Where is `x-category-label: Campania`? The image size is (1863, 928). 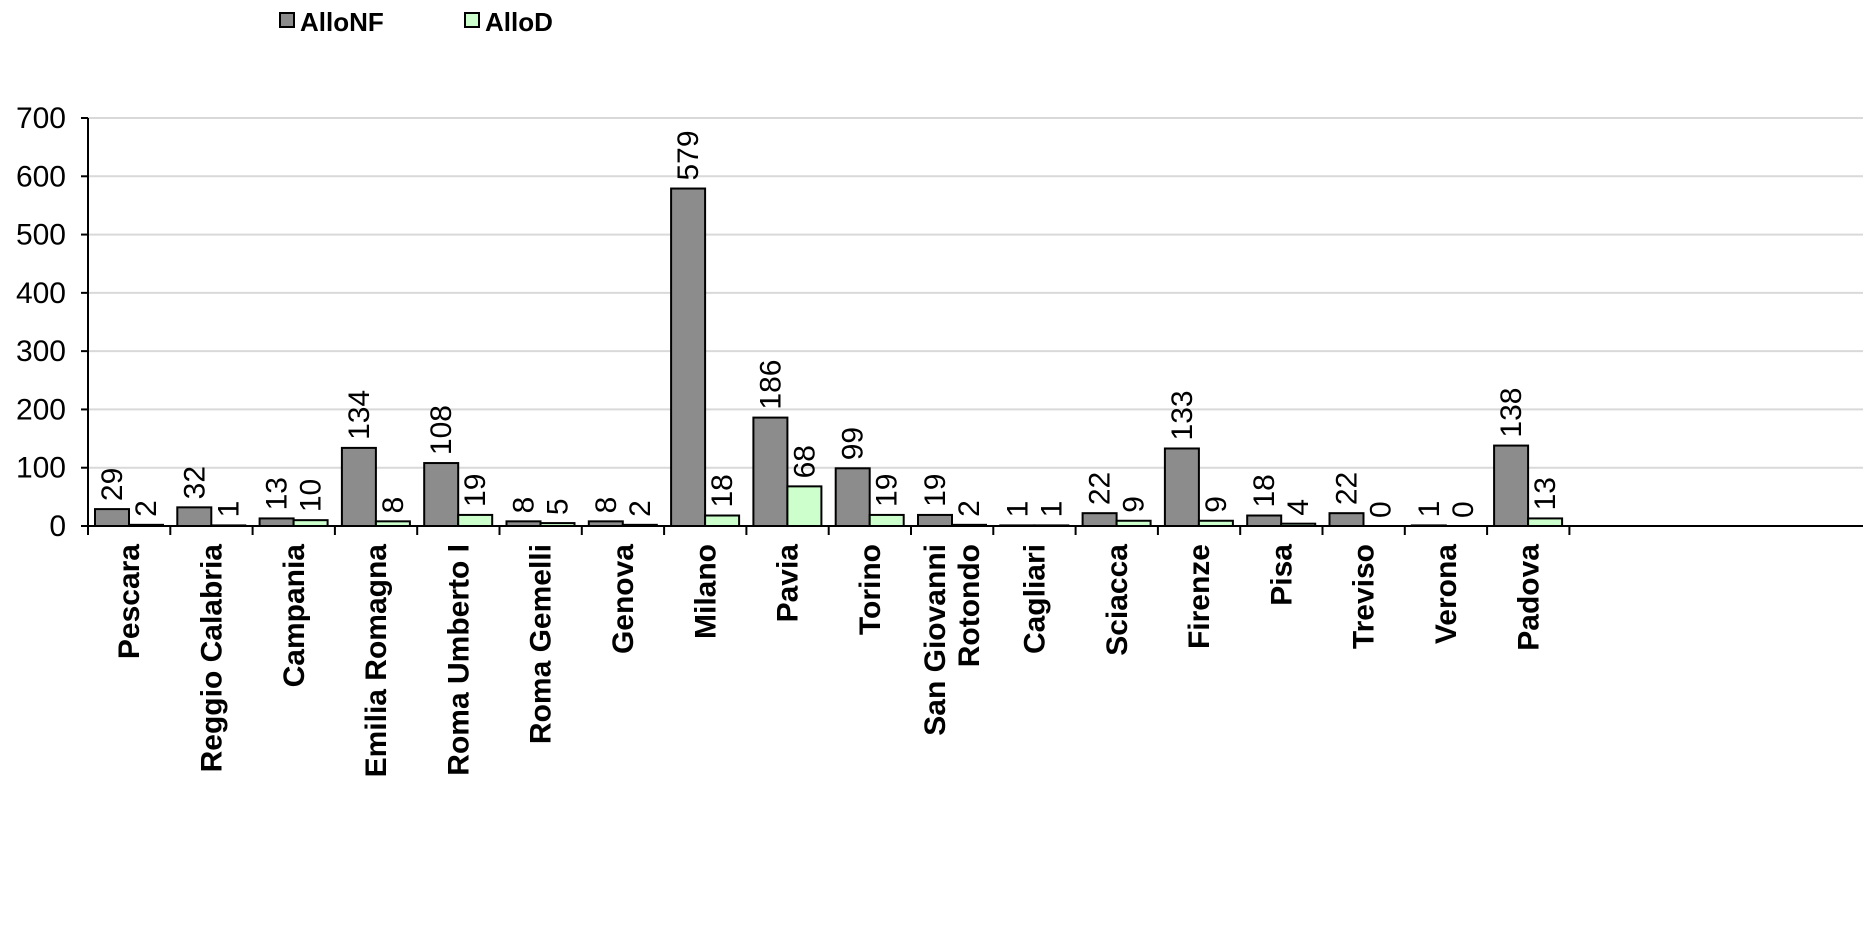 x-category-label: Campania is located at coordinates (294, 616).